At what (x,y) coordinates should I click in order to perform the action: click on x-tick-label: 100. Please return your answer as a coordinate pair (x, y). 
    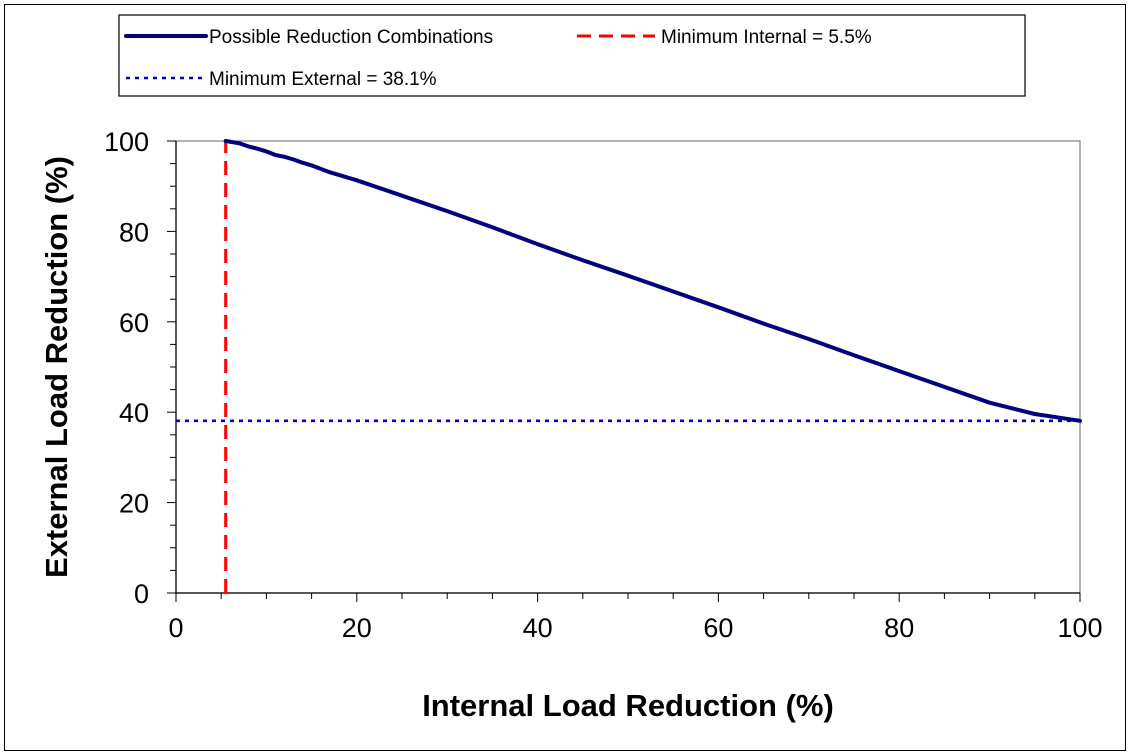
    Looking at the image, I should click on (1079, 628).